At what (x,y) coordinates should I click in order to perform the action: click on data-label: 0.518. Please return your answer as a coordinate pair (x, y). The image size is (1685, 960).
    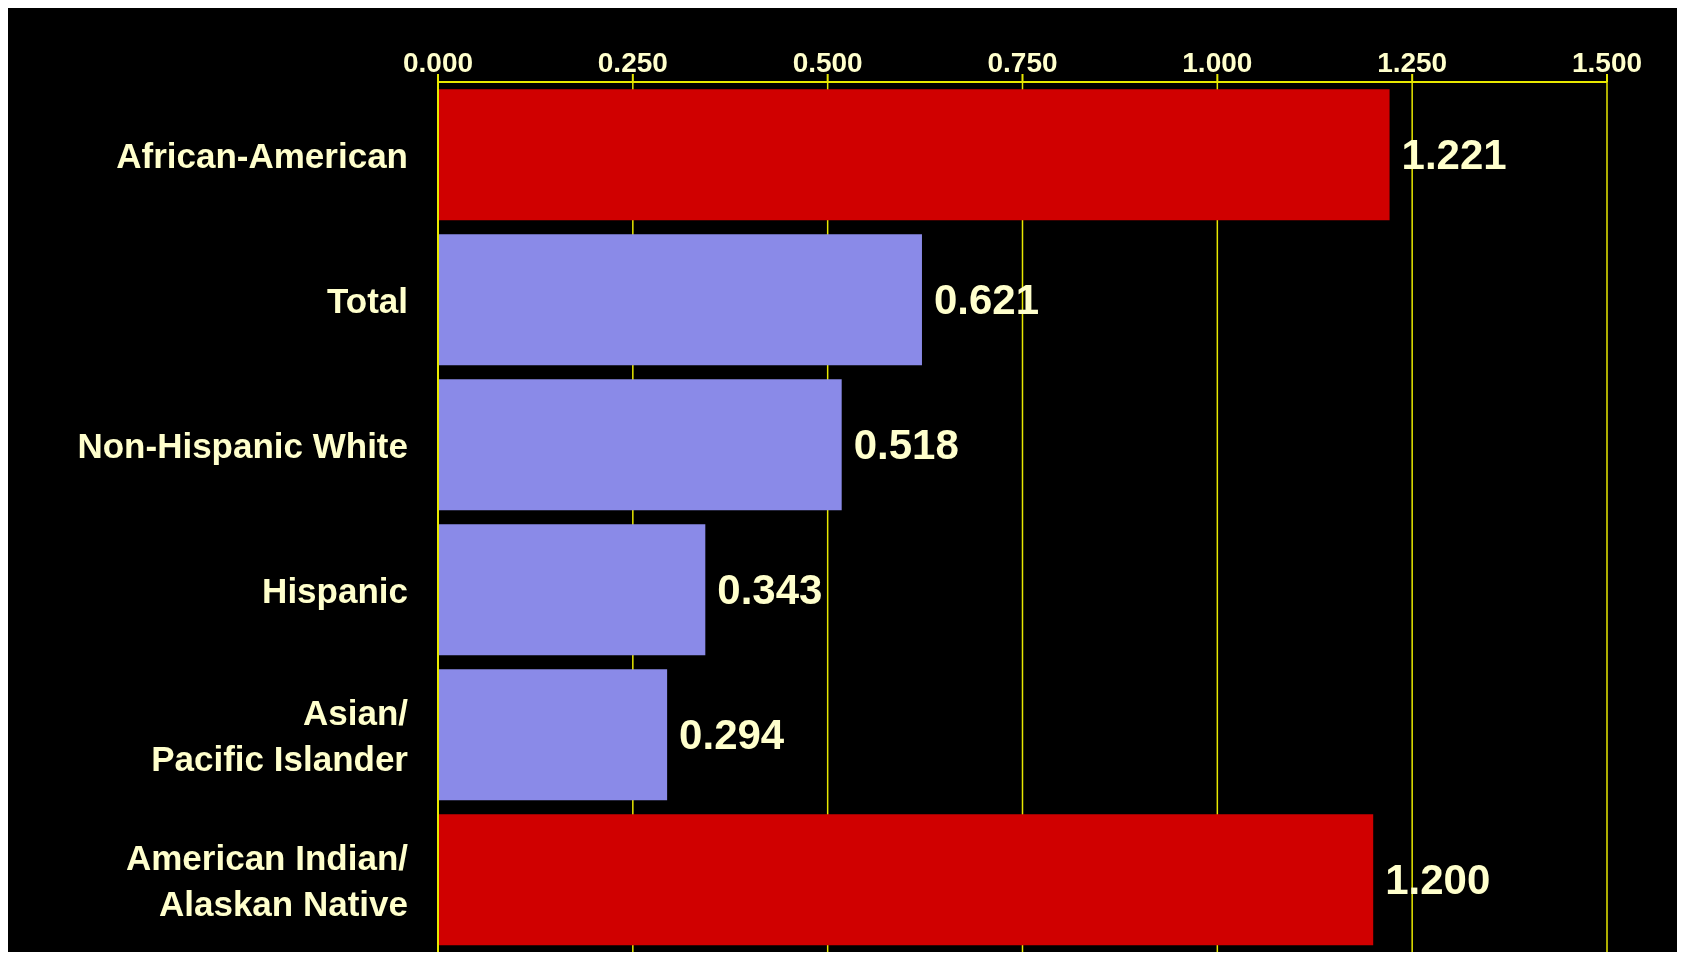
    Looking at the image, I should click on (906, 445).